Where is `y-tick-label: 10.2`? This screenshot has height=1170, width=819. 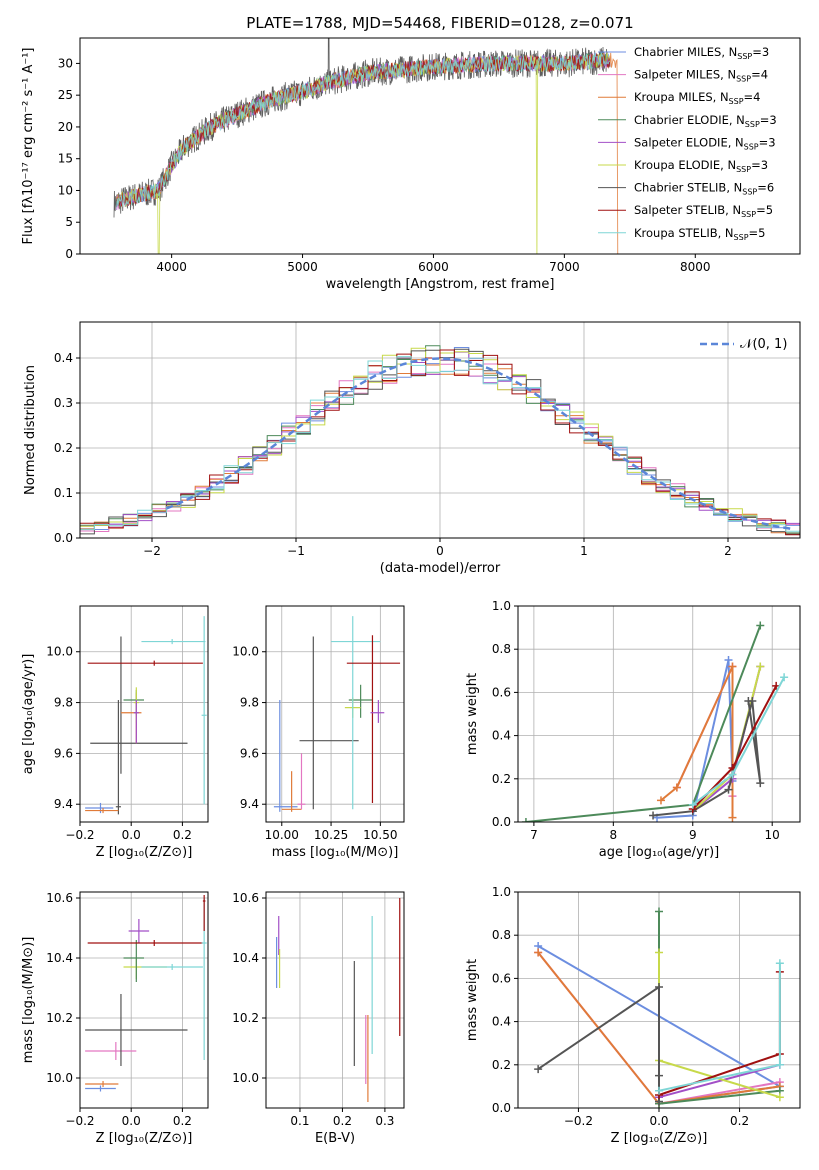 y-tick-label: 10.2 is located at coordinates (245, 1018).